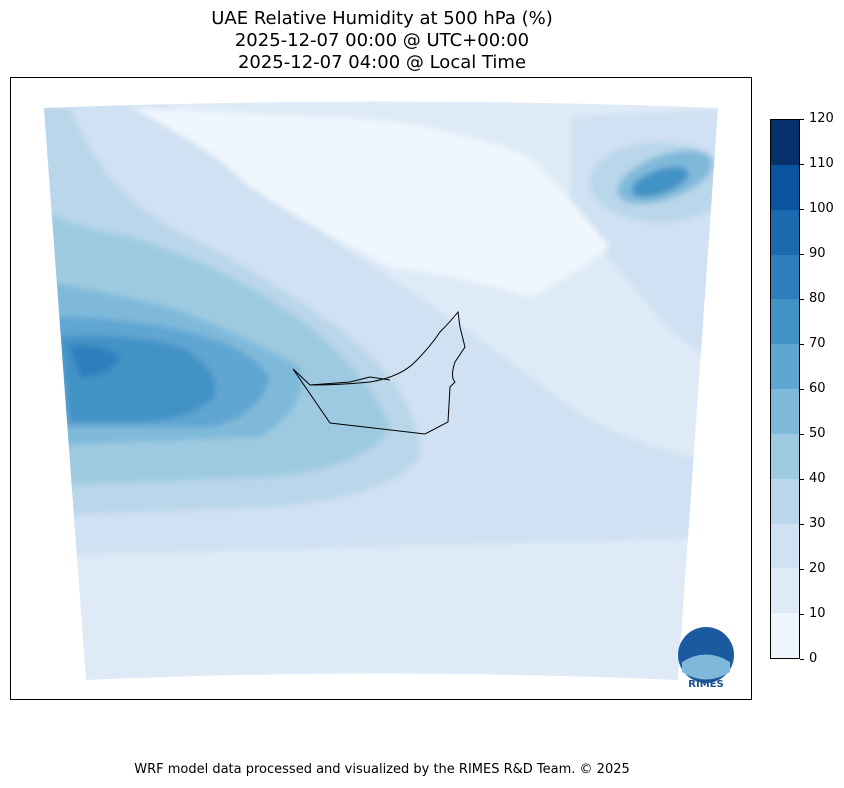 This screenshot has height=788, width=844. I want to click on colorbar-tick-label: 10, so click(817, 613).